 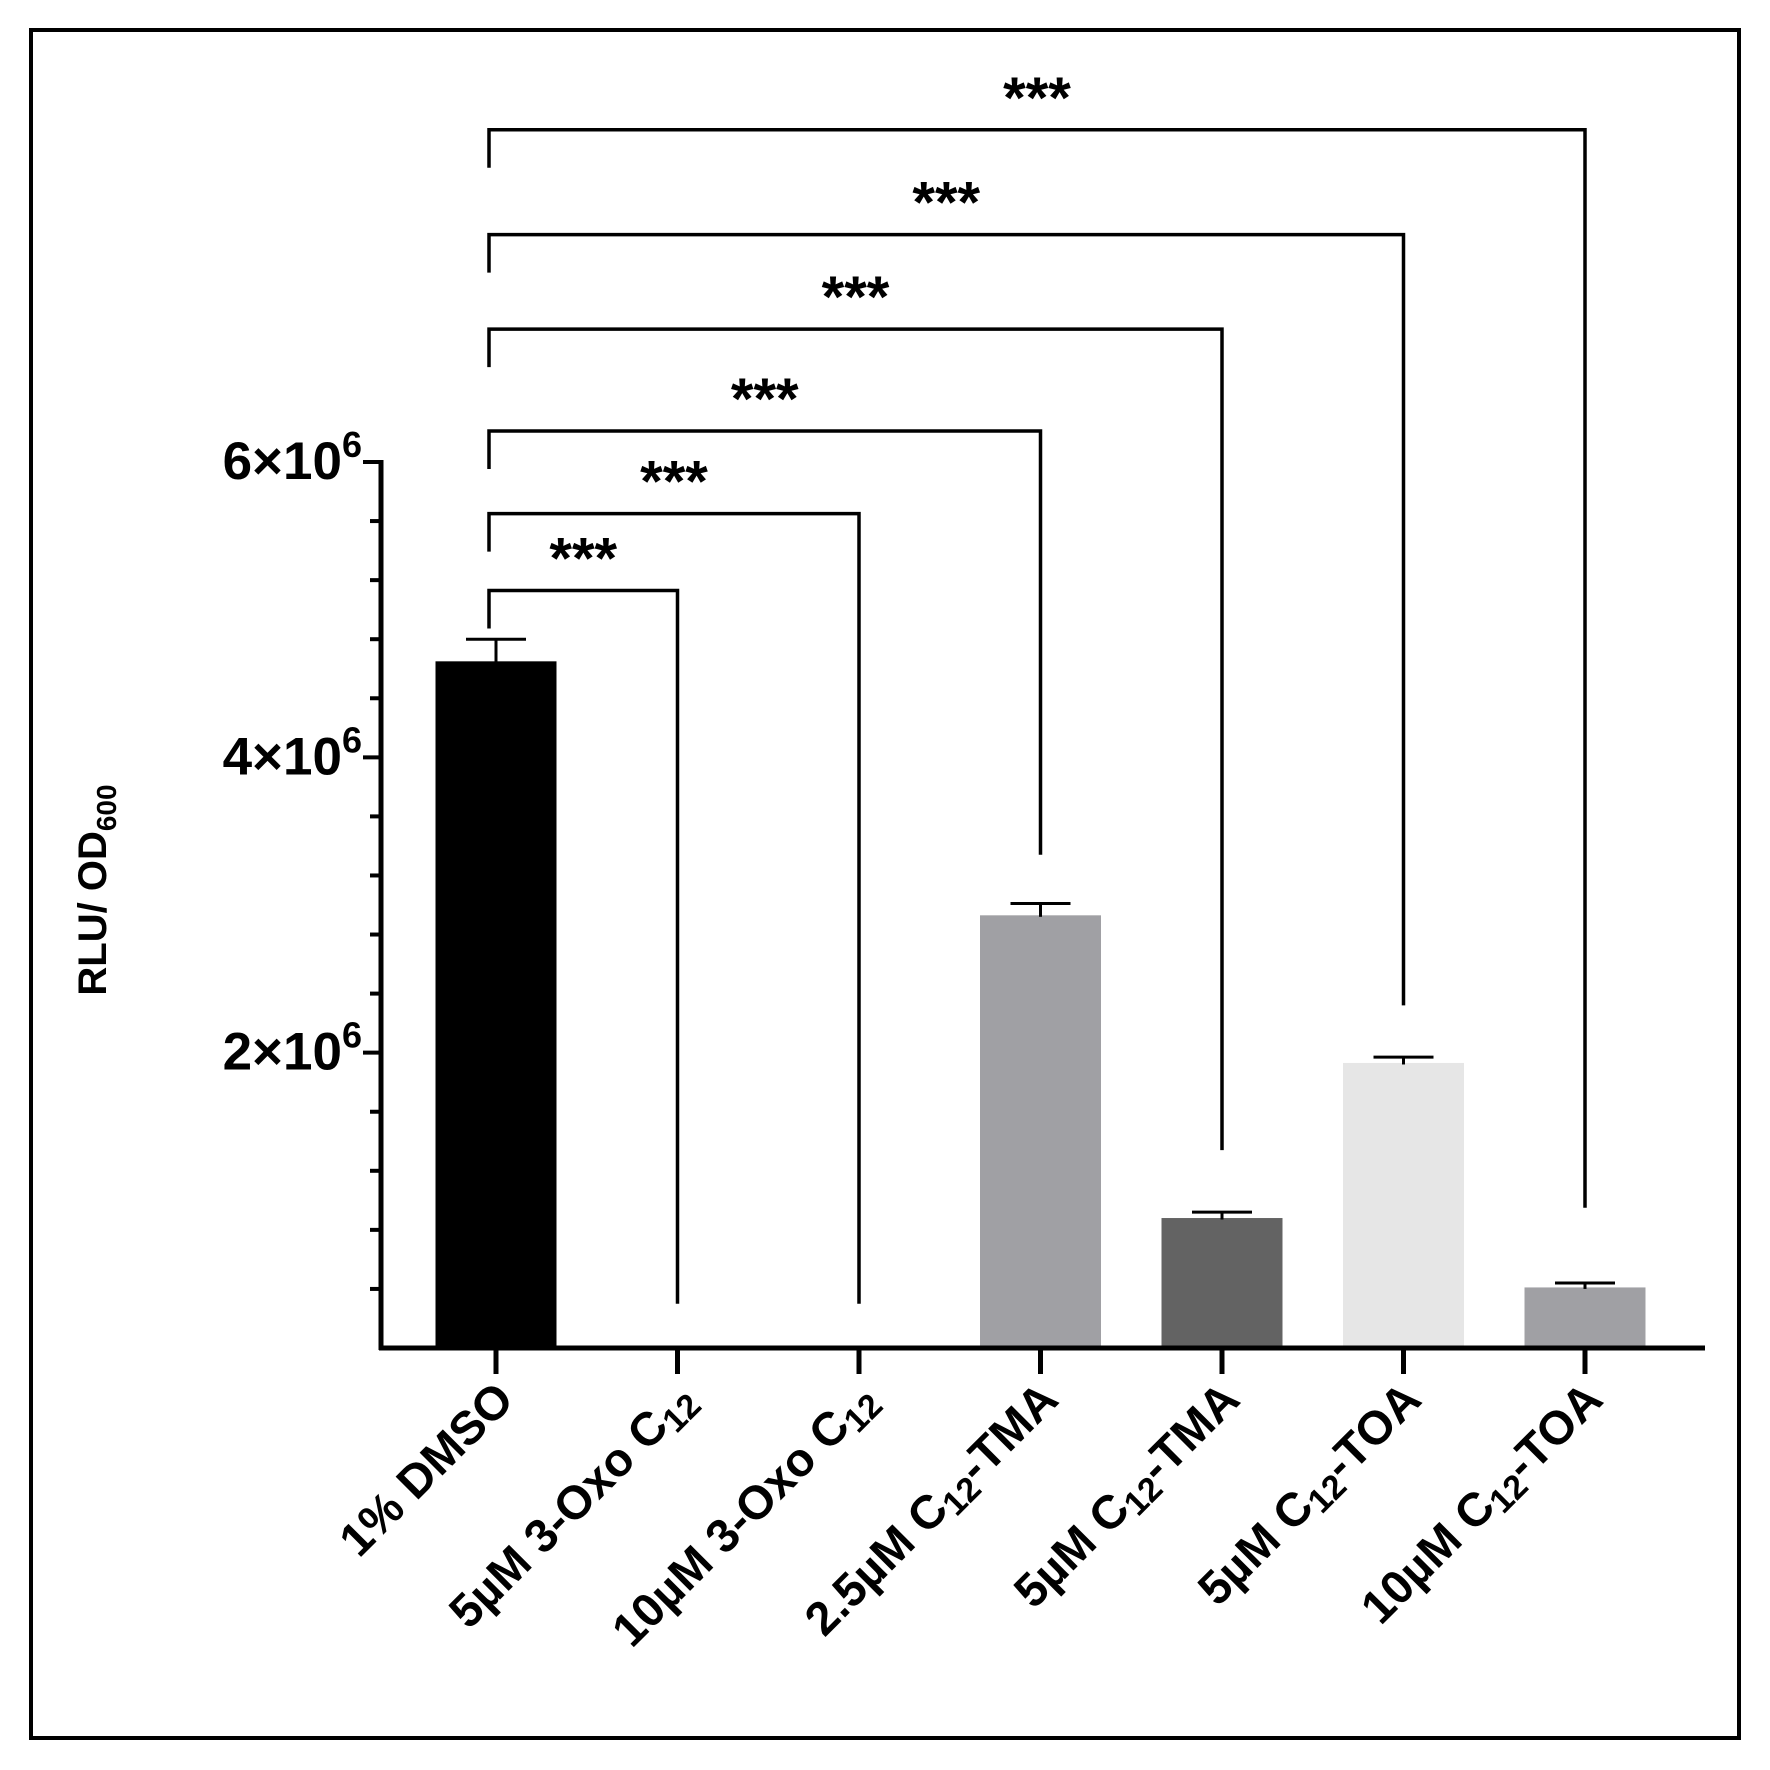 I want to click on y-tick-base: 4×10, so click(x=282, y=756).